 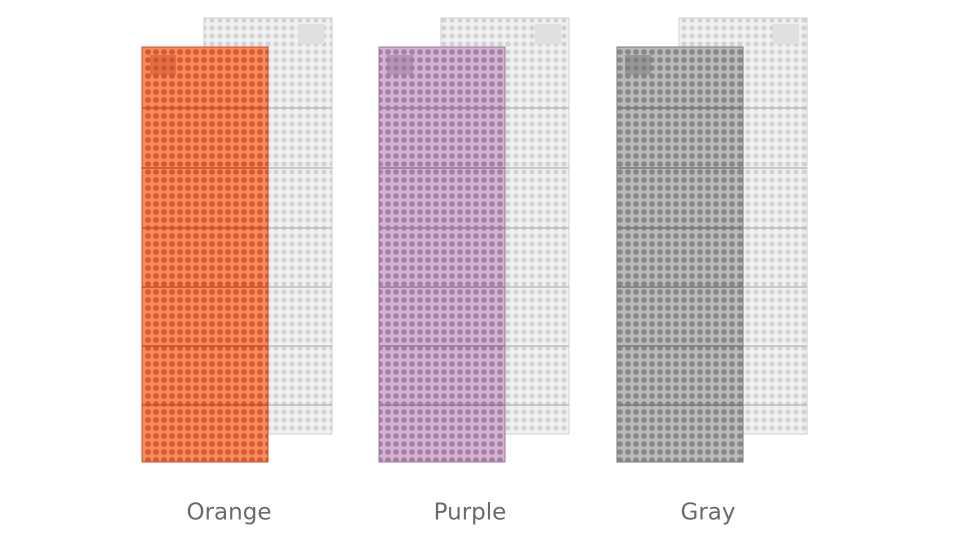 I want to click on product-label: Orange, so click(x=229, y=513).